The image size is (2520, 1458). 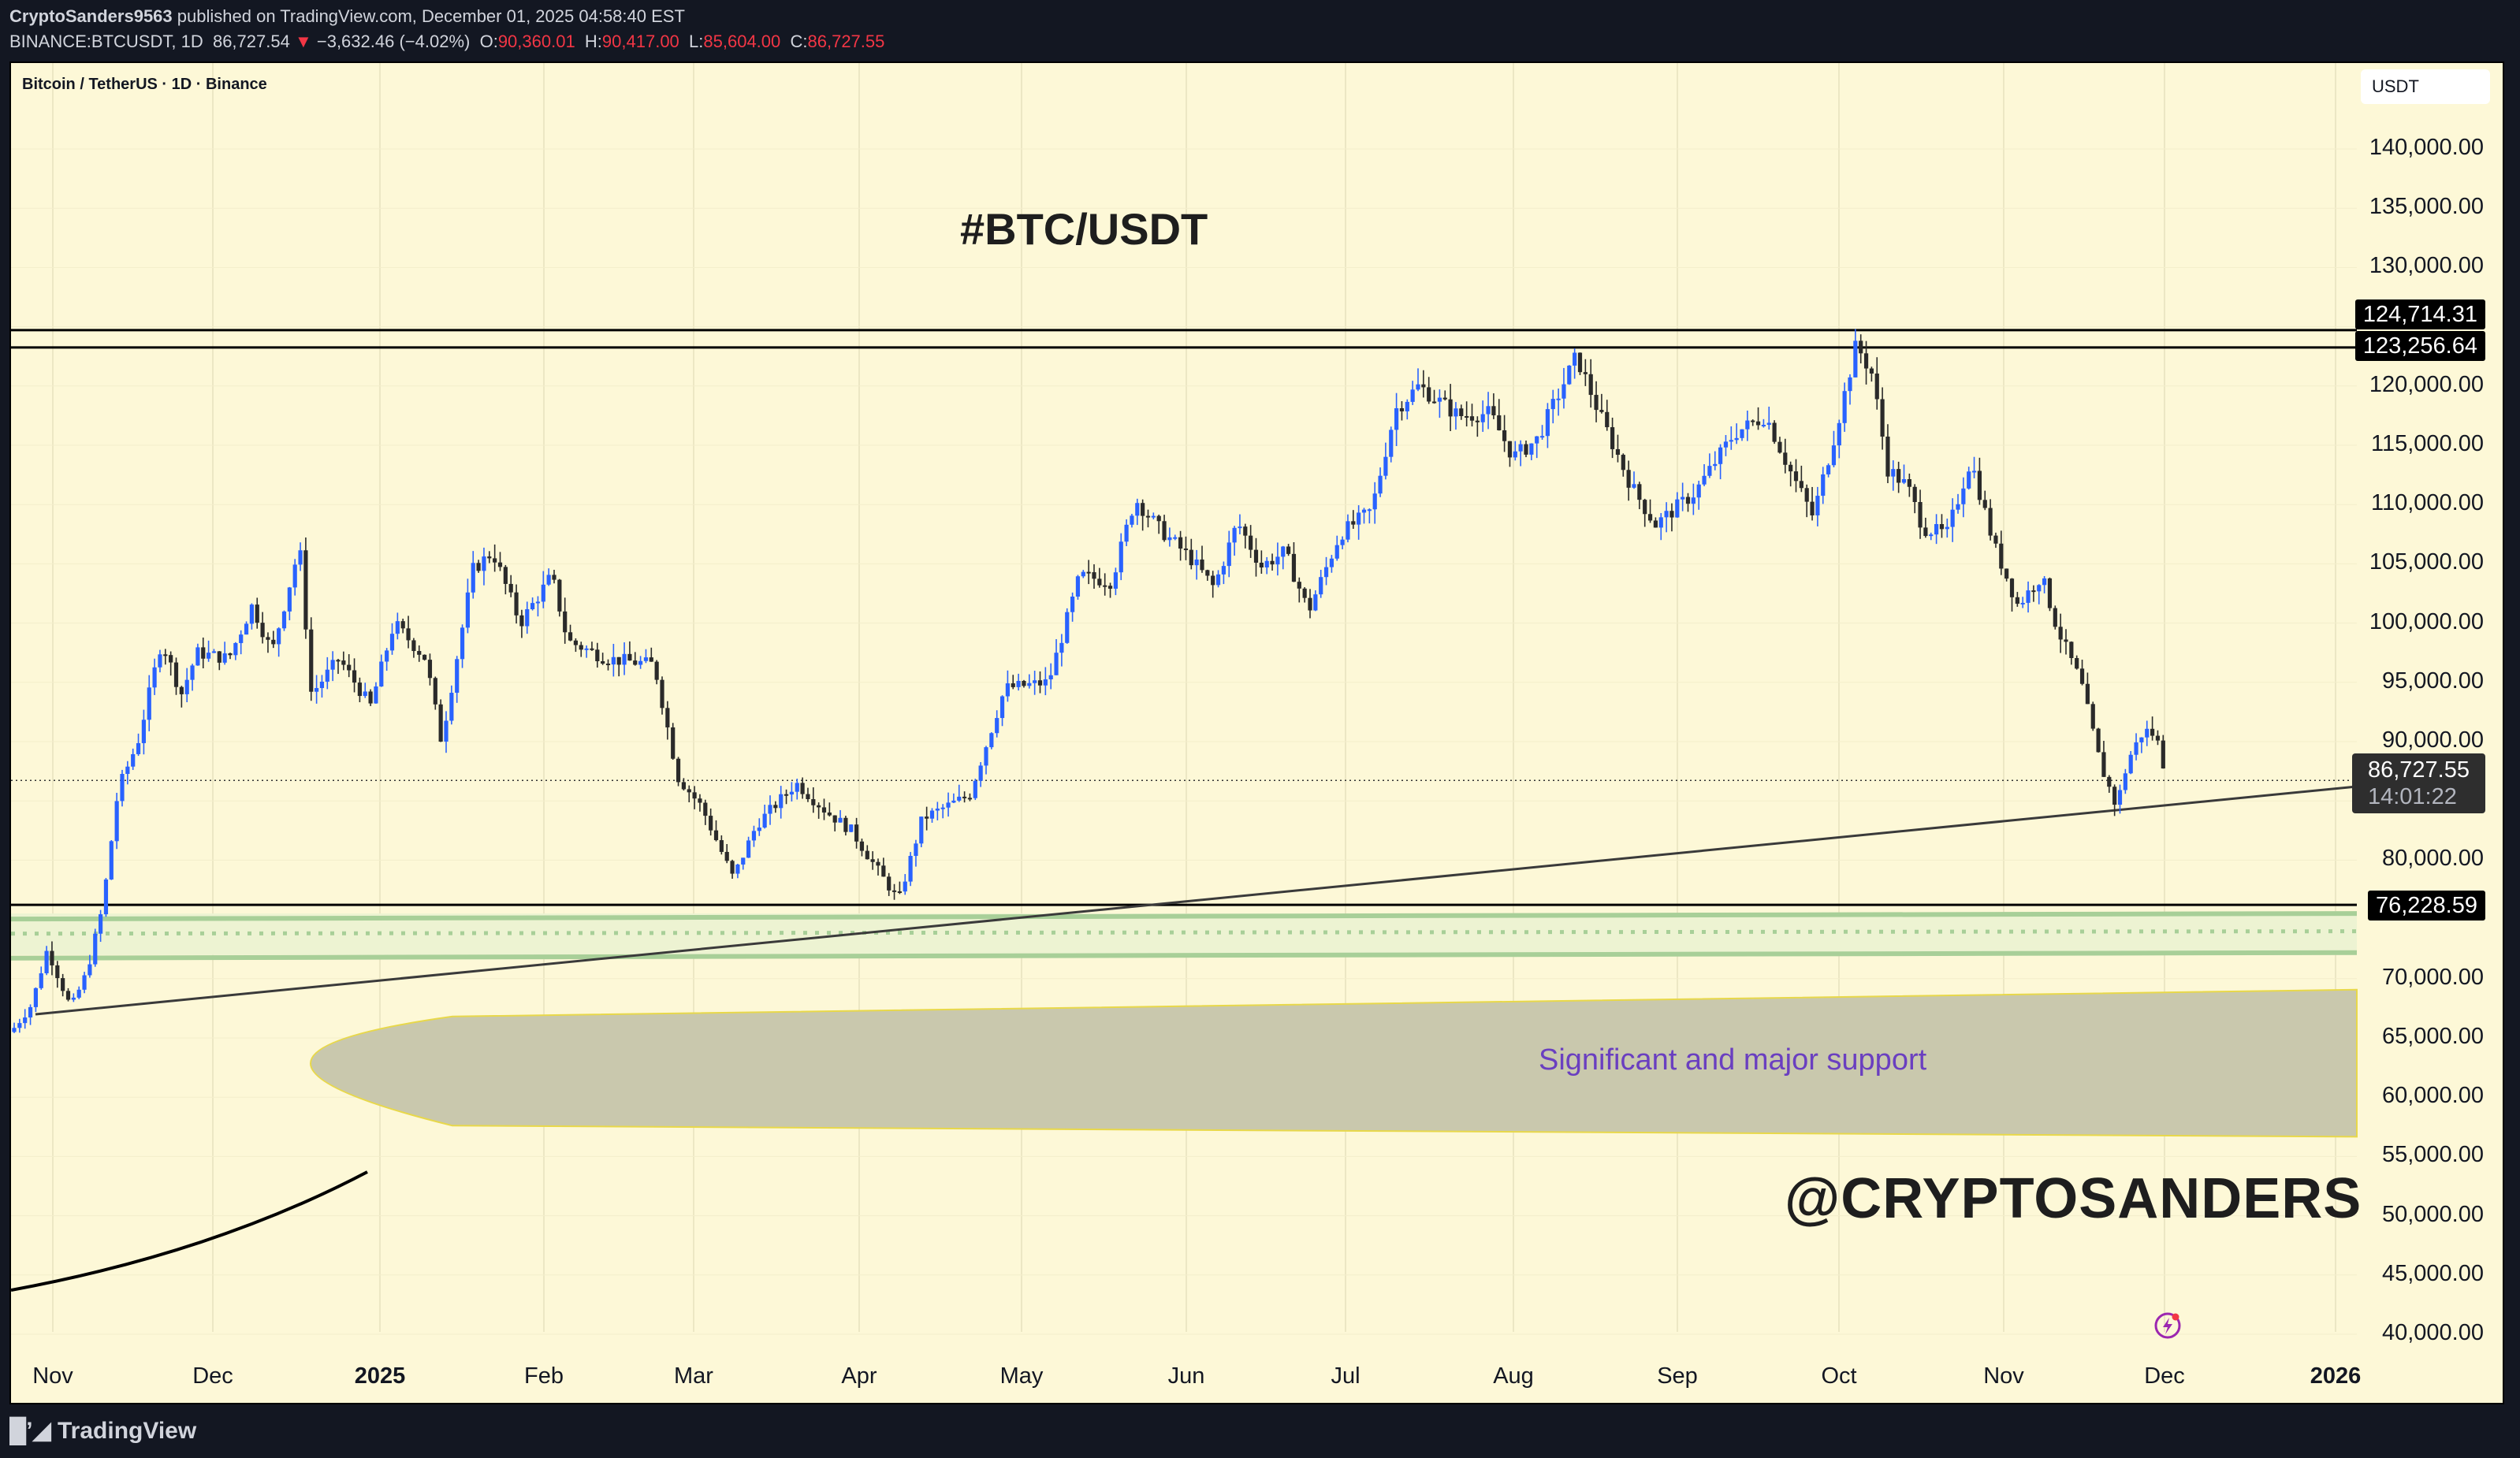 What do you see at coordinates (106, 41) in the screenshot?
I see `symbol-info: BINANCE:BTCUSDT, 1D` at bounding box center [106, 41].